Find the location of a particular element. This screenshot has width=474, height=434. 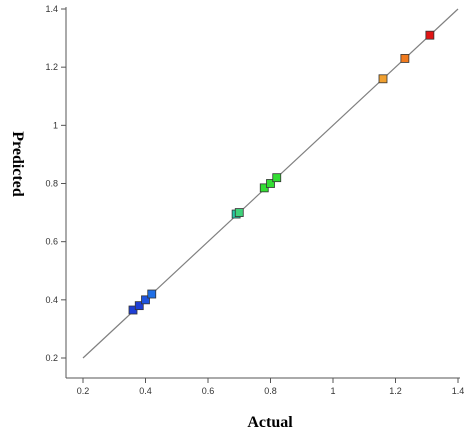

y-axis-title: Predicted is located at coordinates (17, 164).